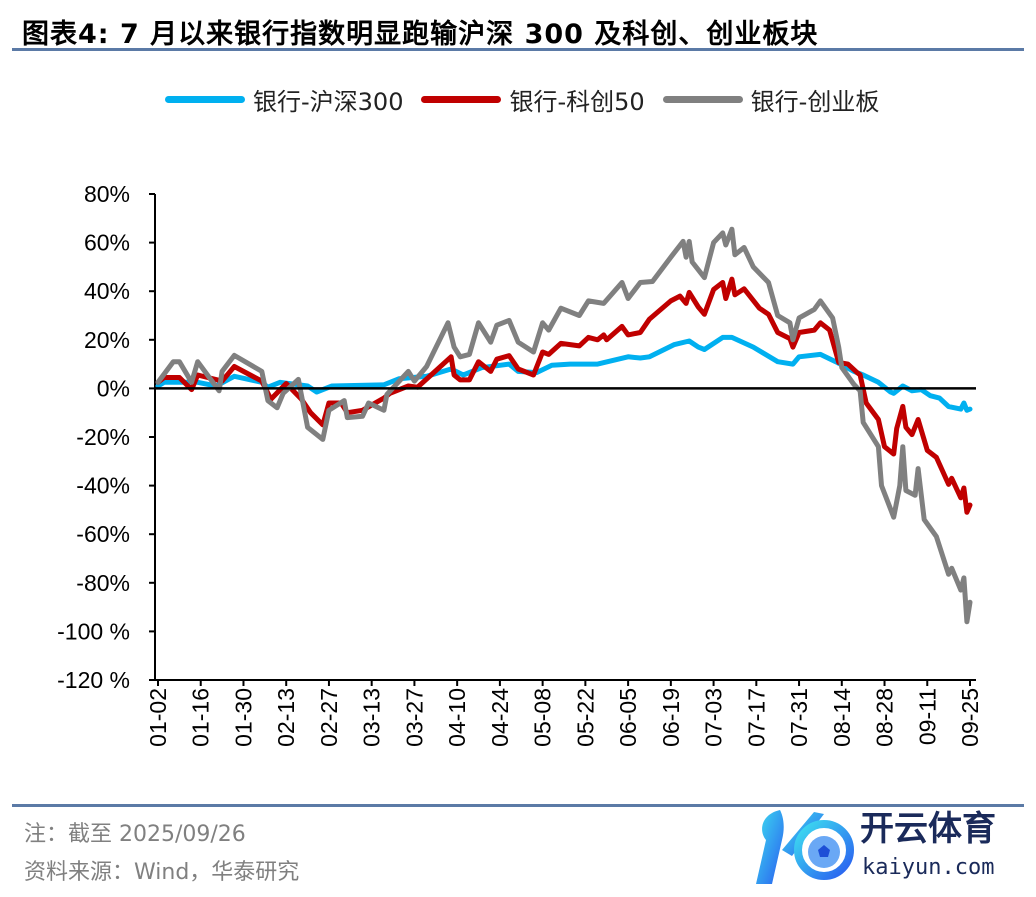 The image size is (1036, 897). What do you see at coordinates (93, 680) in the screenshot?
I see `y-tick-label: -120 %` at bounding box center [93, 680].